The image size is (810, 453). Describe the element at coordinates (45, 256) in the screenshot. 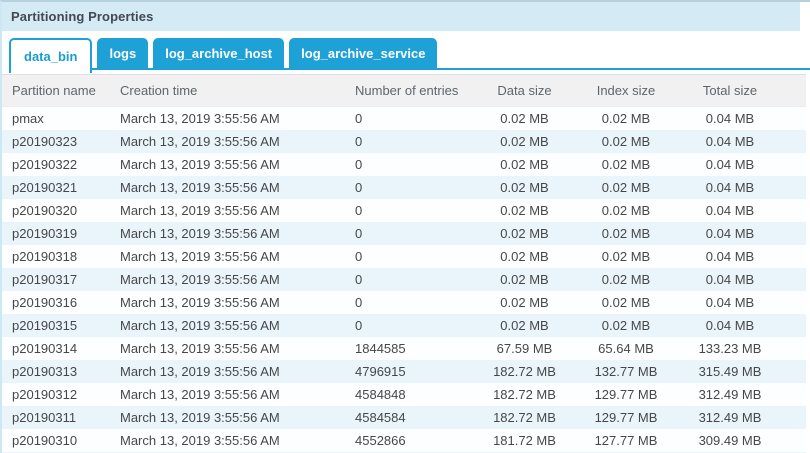

I see `partition-name-cell: p20190318` at that location.